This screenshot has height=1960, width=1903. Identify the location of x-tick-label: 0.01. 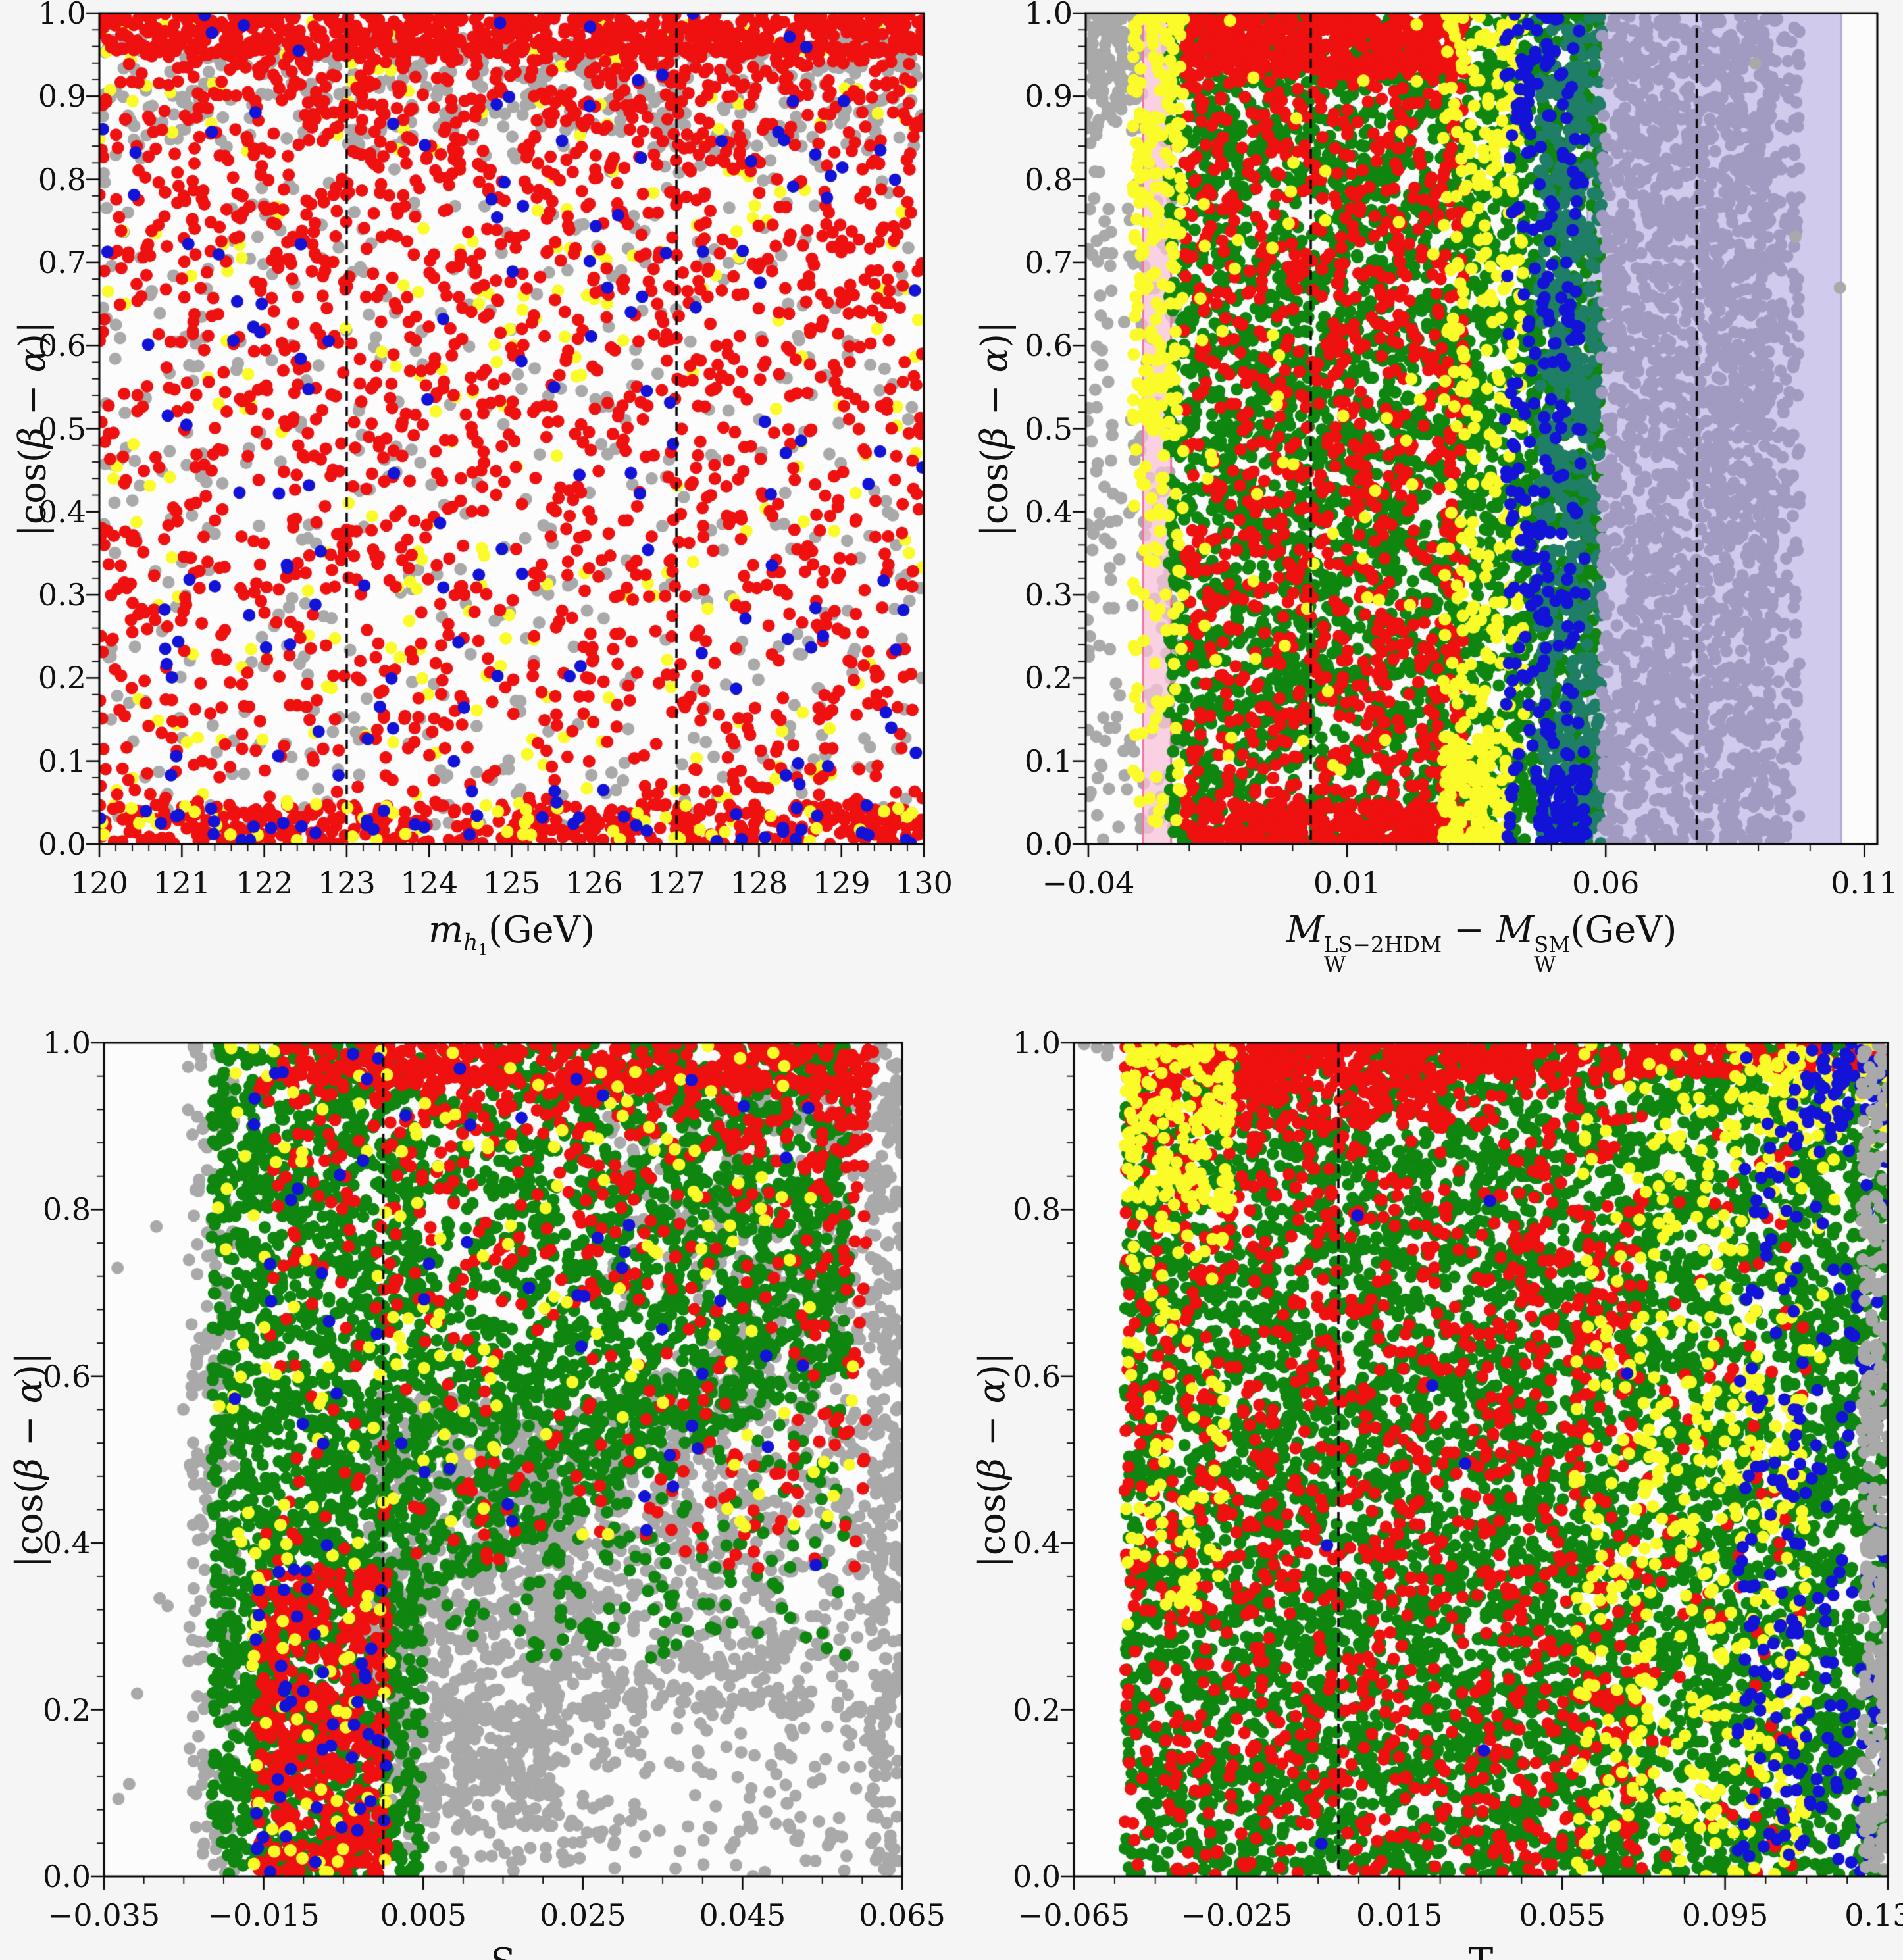
(1347, 883).